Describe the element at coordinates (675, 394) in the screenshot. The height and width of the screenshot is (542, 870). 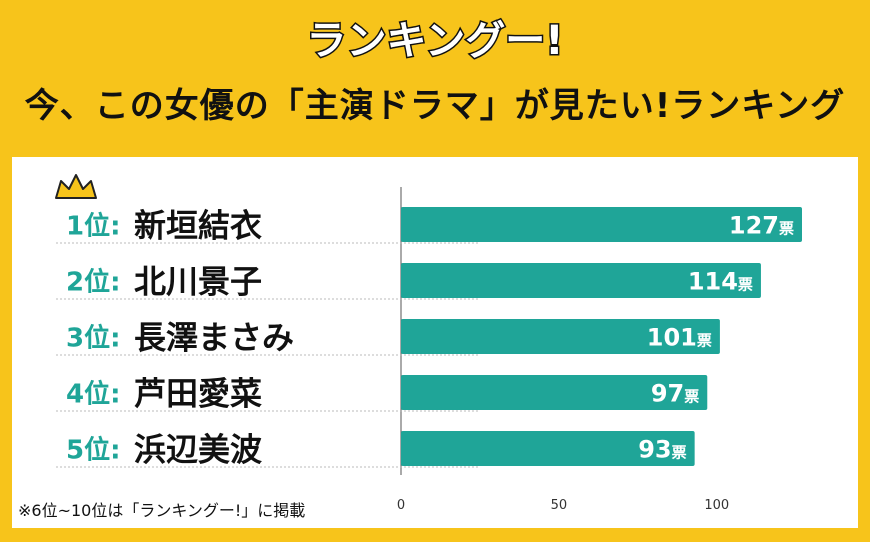
I see `data-label: 97票` at that location.